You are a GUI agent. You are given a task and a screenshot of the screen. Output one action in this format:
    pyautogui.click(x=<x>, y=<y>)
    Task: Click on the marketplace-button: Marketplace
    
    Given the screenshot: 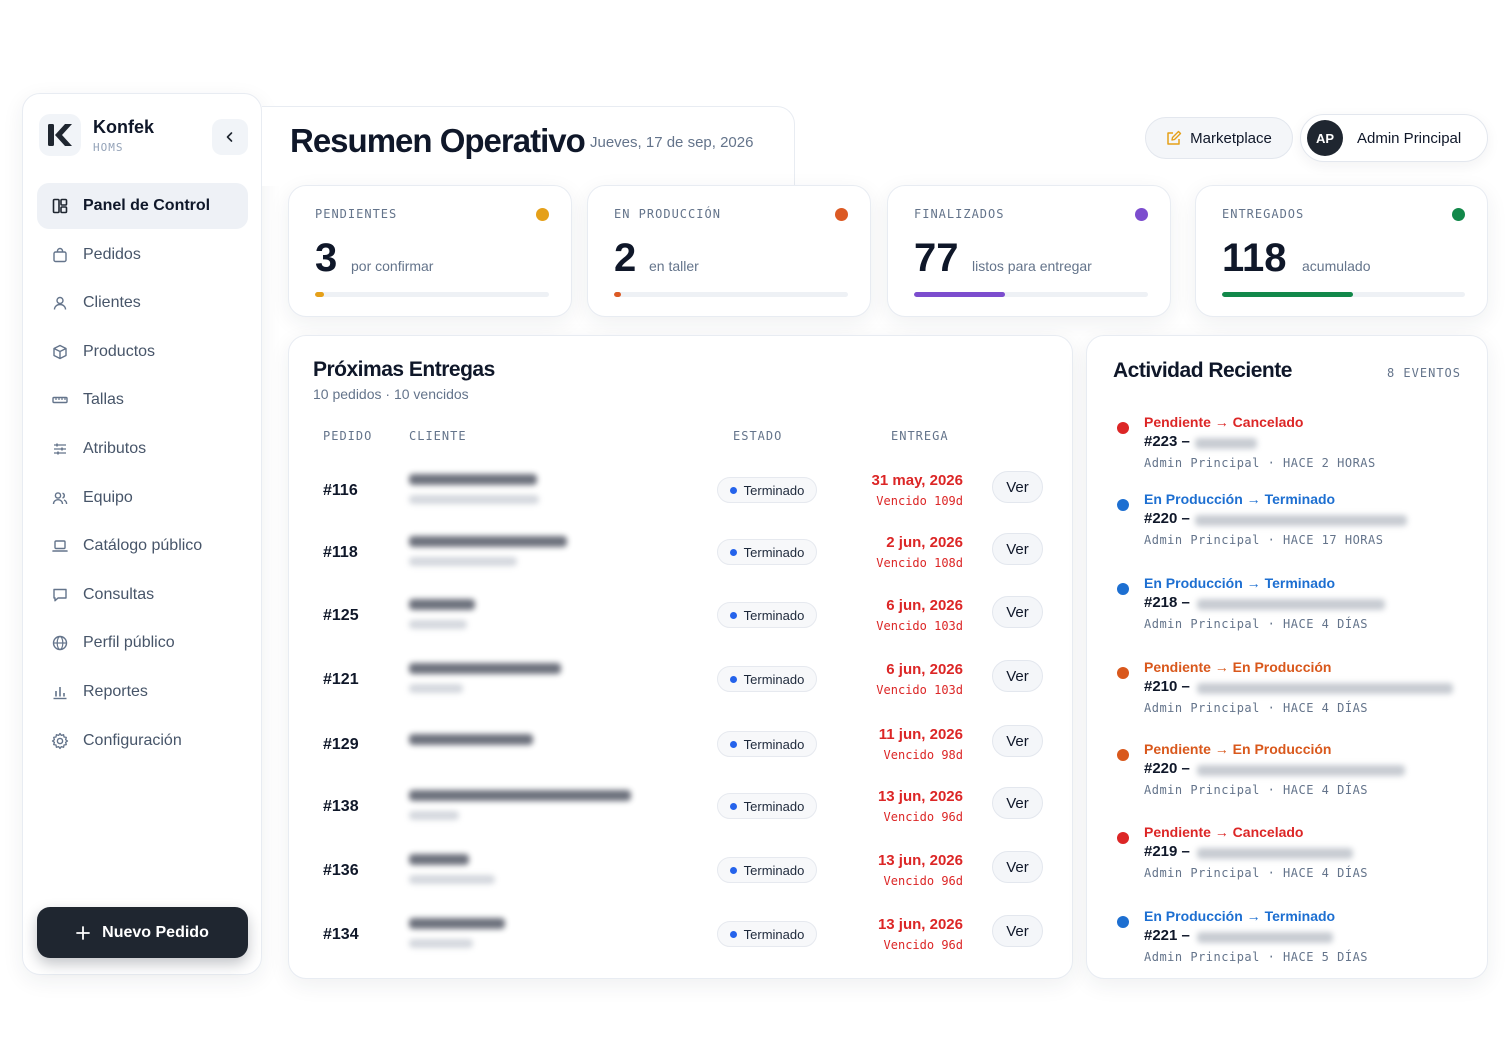 What is the action you would take?
    pyautogui.click(x=1219, y=138)
    